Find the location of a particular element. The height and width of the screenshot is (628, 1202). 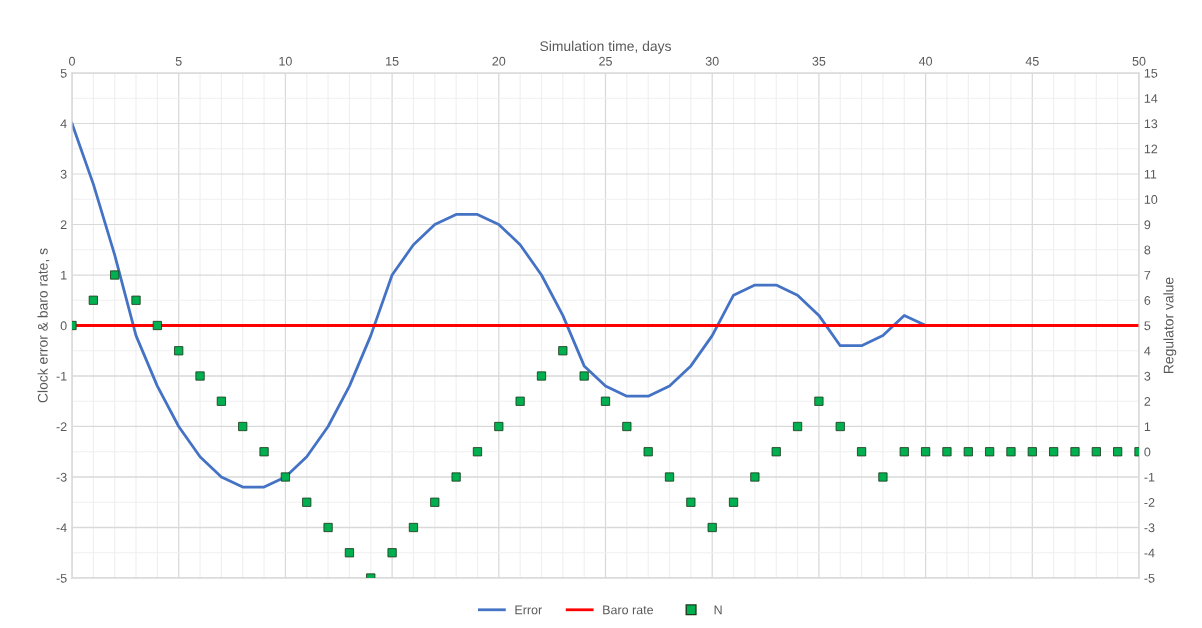

y-tick-label: 5 is located at coordinates (63, 73).